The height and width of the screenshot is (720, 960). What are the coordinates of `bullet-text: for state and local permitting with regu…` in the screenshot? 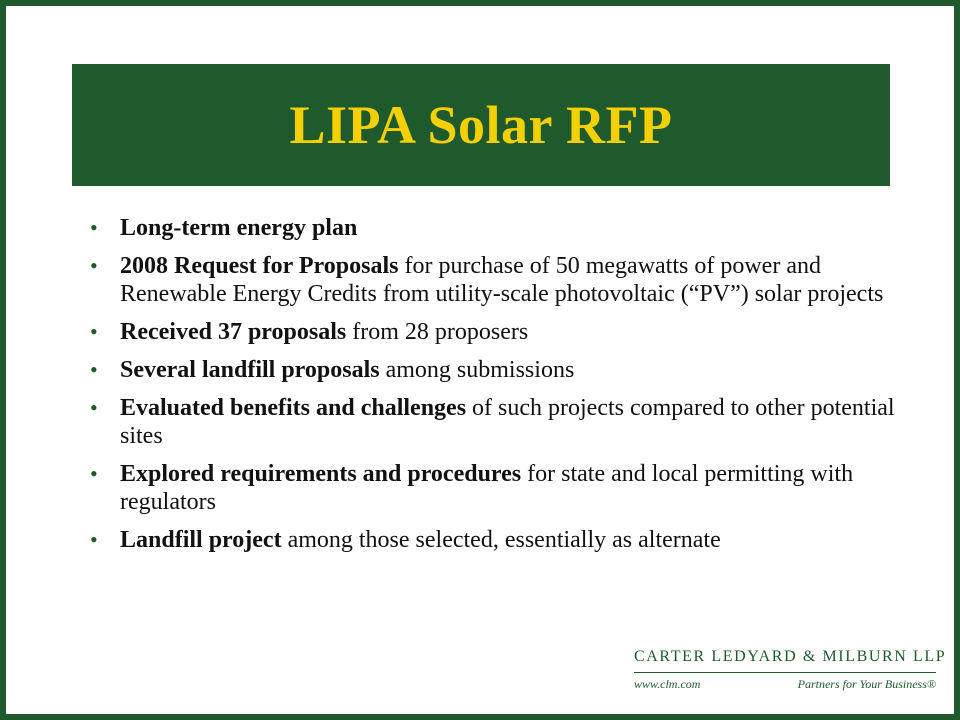 It's located at (487, 488).